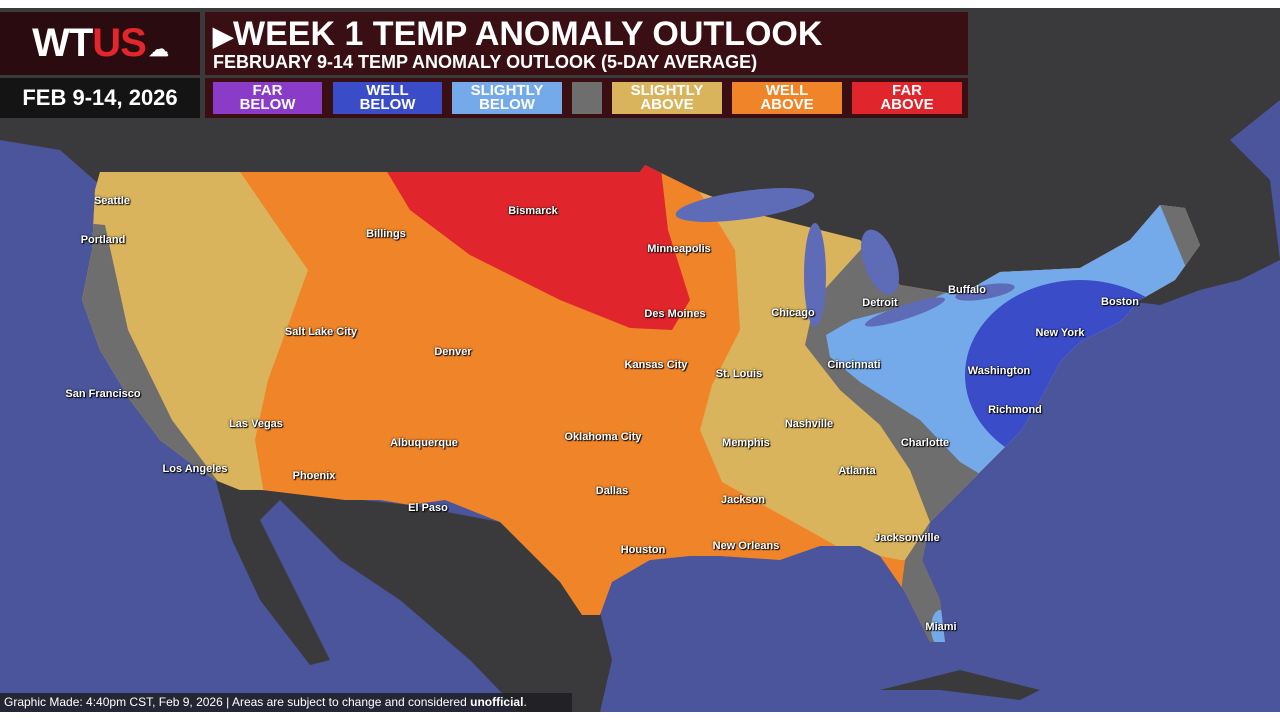  Describe the element at coordinates (925, 443) in the screenshot. I see `city-label: Charlotte` at that location.